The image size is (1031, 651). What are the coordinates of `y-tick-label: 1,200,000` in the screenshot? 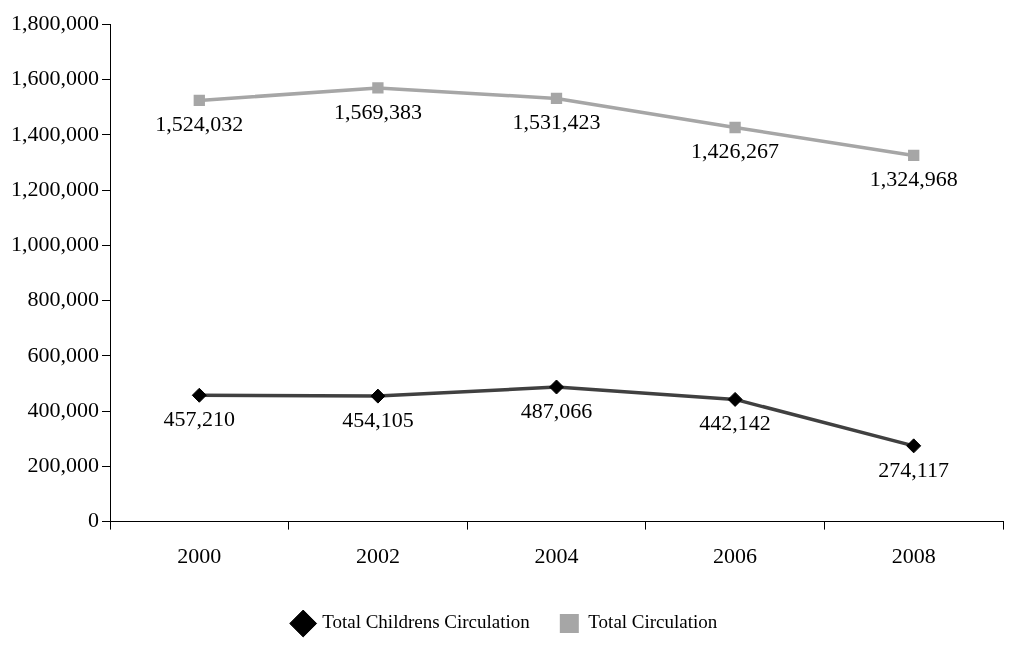 It's located at (55, 188).